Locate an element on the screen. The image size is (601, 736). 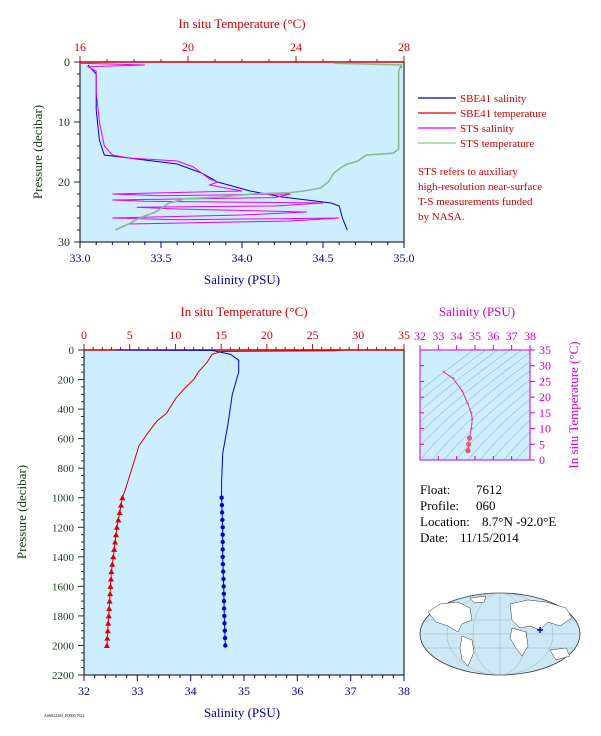
sbe41-salinity-line is located at coordinates (217, 147).